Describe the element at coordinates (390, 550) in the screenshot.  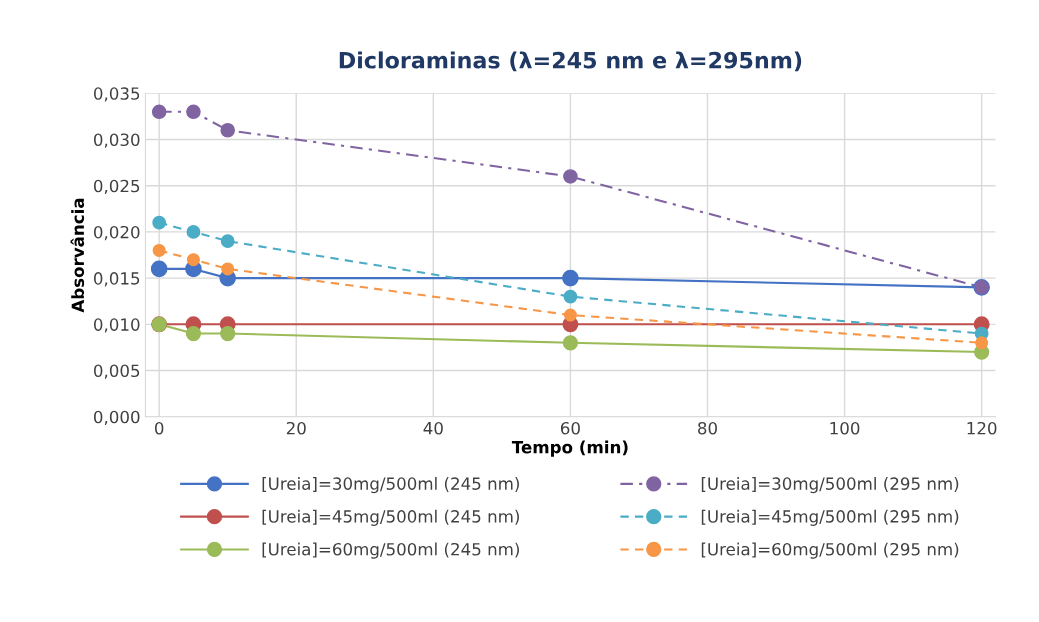
I see `legend-label: [Ureia]=60mg/500ml (245 nm)` at that location.